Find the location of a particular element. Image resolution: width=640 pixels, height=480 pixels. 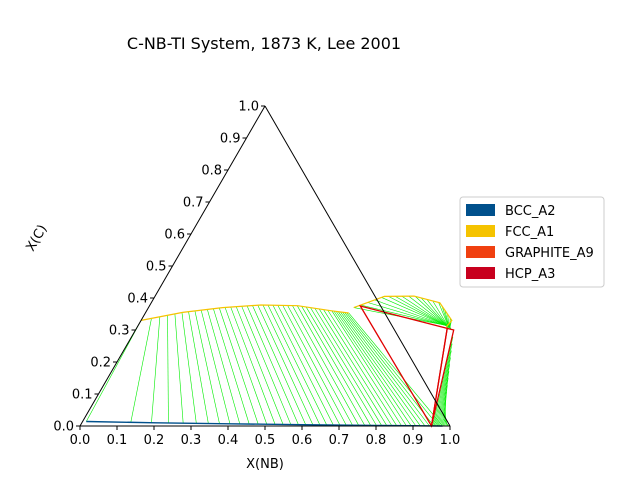

y-tick-label: 0.8 is located at coordinates (211, 171).